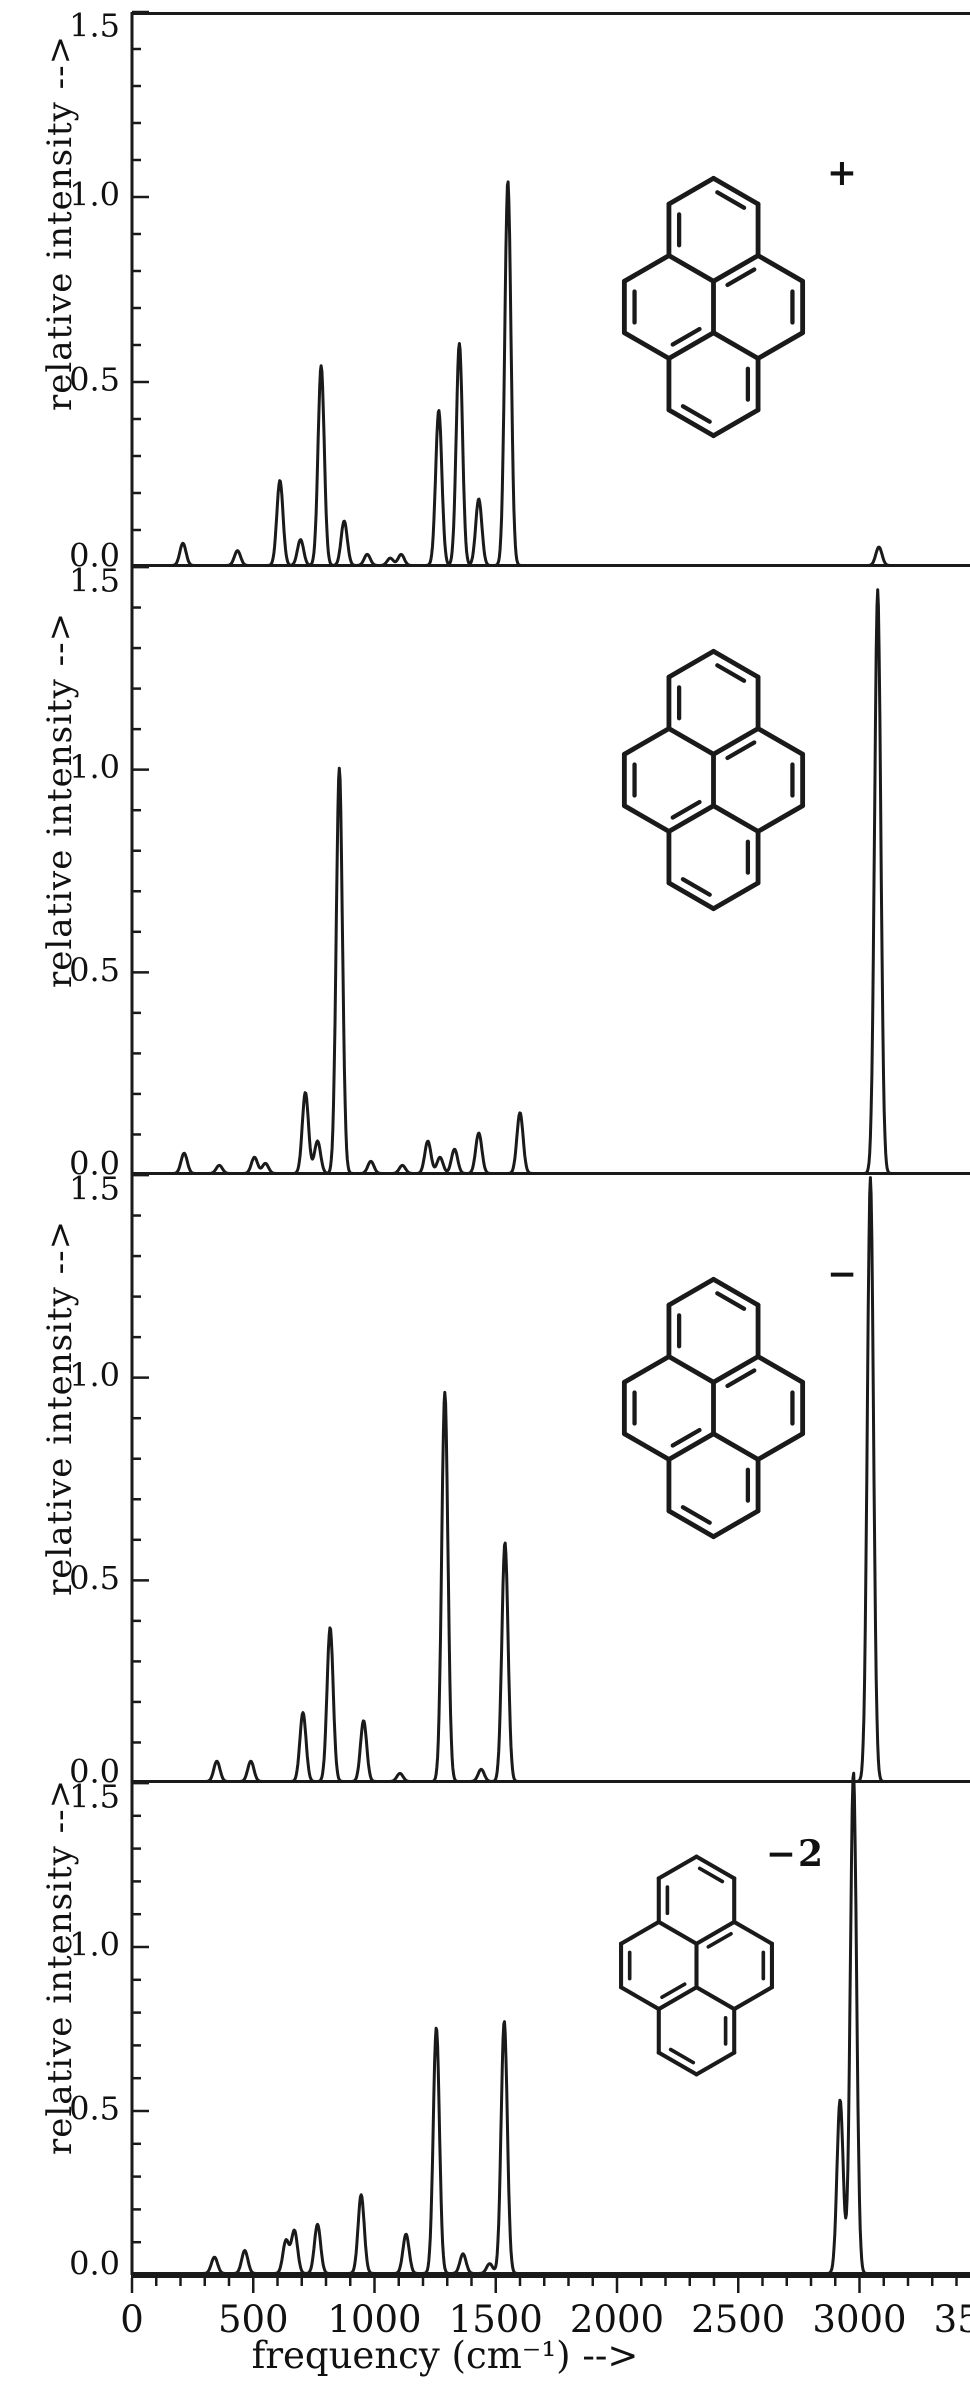 This screenshot has width=970, height=2386. Describe the element at coordinates (445, 2355) in the screenshot. I see `x-axis-title: frequency (cm⁻¹) -->` at that location.